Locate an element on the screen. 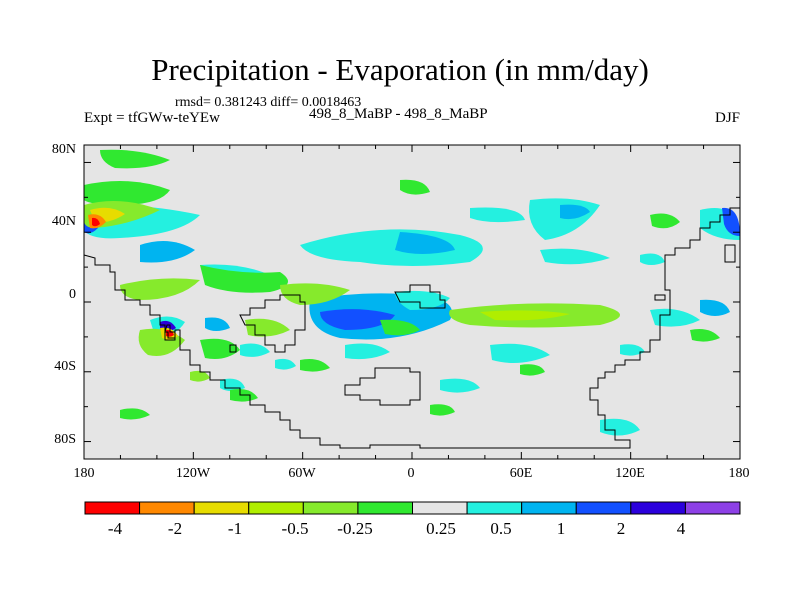 This screenshot has height=600, width=800. colorbar-label: 0.25 is located at coordinates (441, 528).